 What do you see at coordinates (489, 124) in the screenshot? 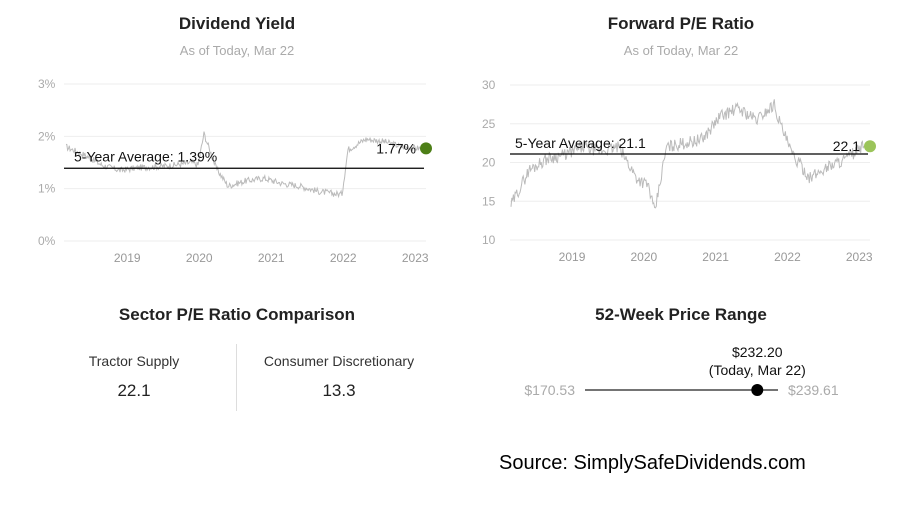
I see `y-tick-label: 25` at bounding box center [489, 124].